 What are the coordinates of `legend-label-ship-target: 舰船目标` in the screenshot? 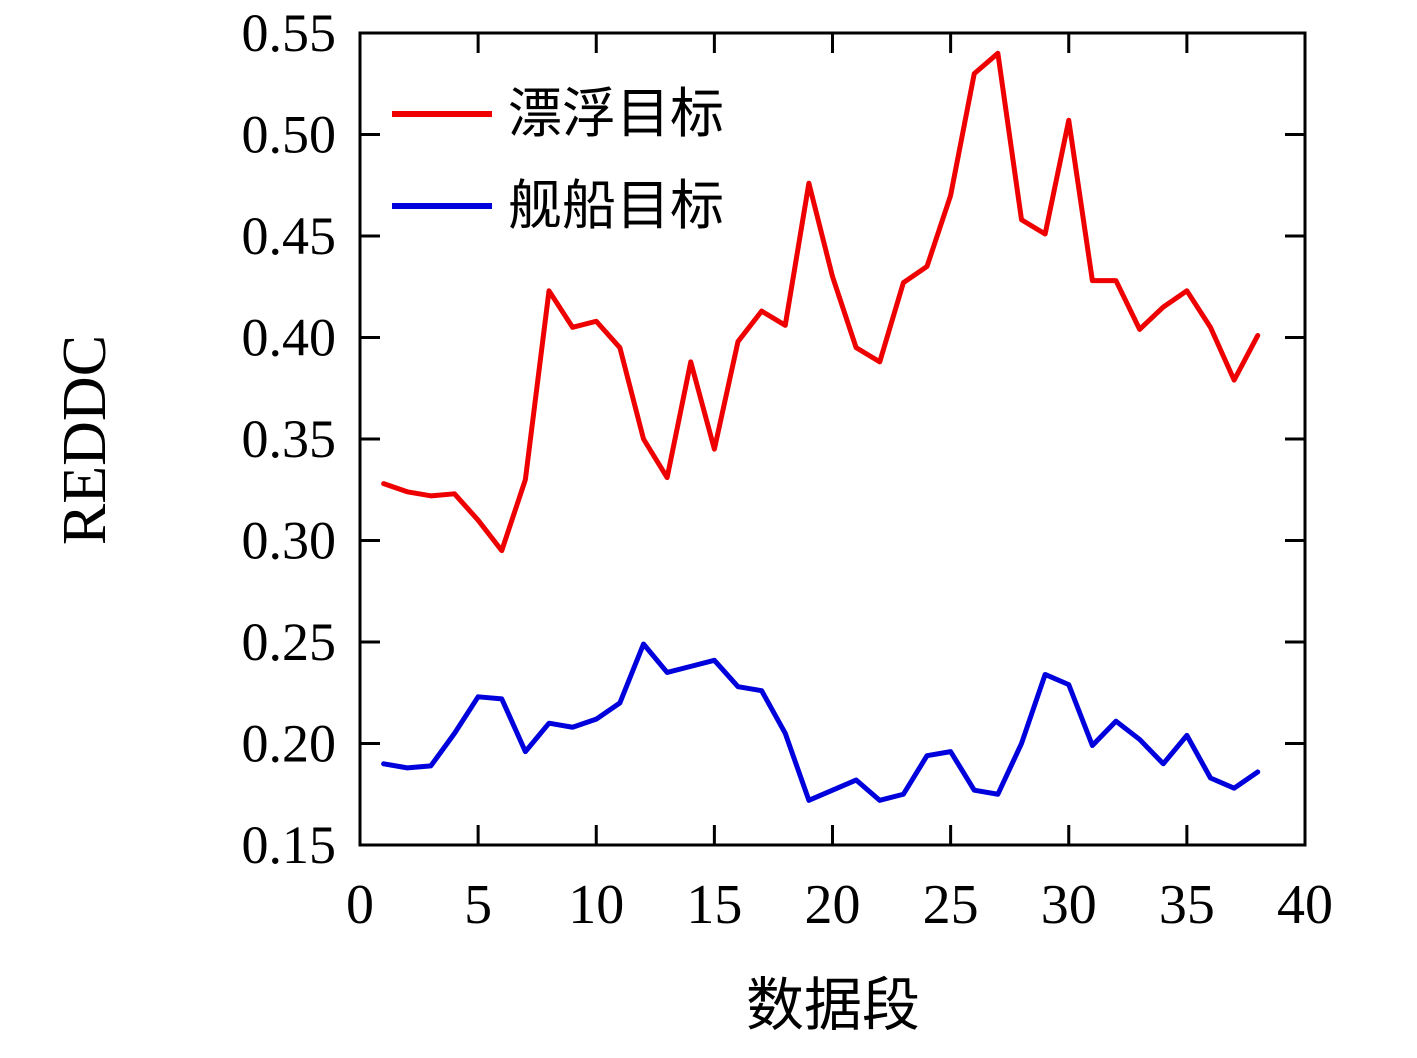 It's located at (616, 206).